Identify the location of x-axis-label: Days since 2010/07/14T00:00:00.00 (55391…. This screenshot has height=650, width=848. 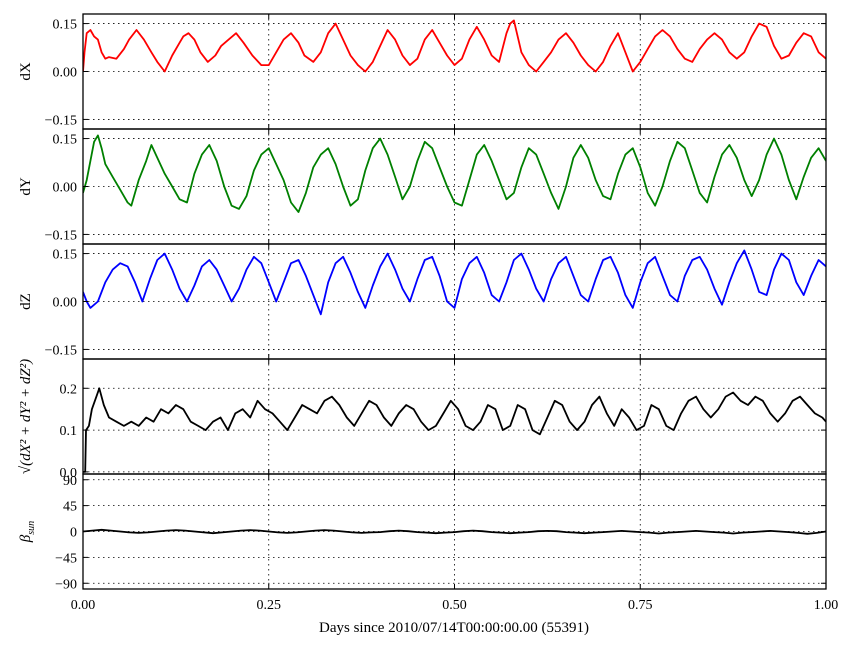
(454, 628).